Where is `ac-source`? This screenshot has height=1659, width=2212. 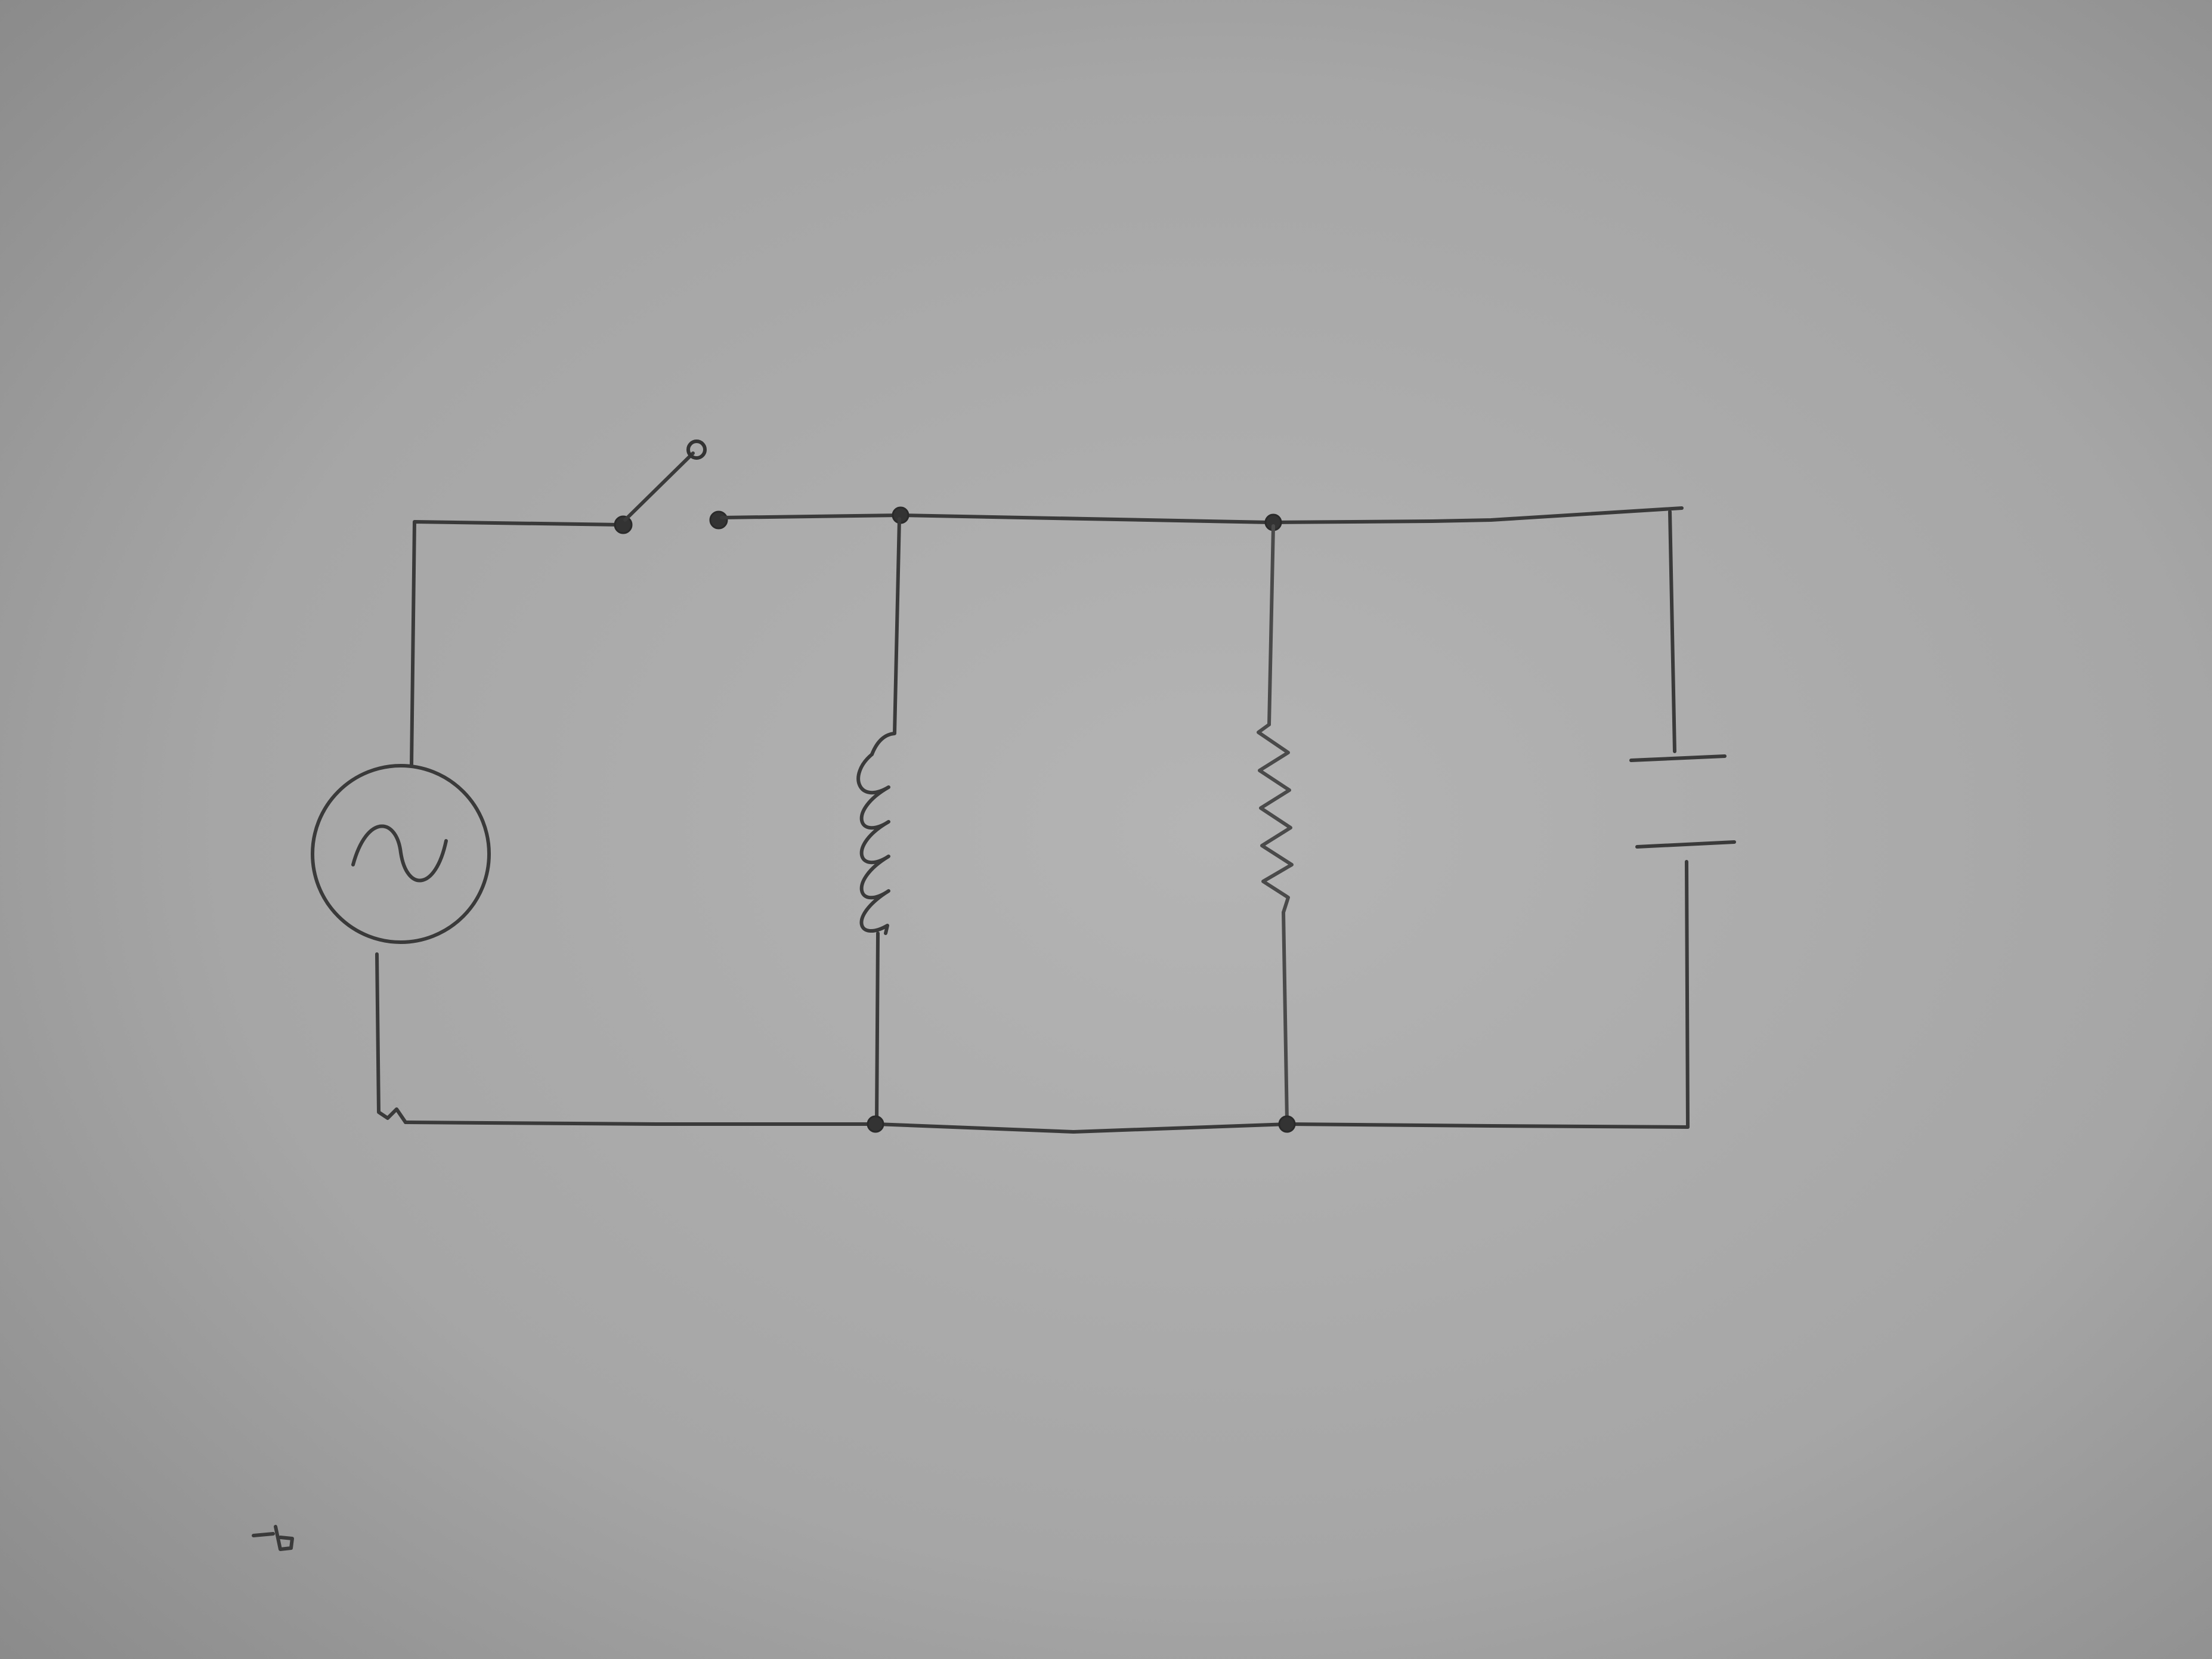 ac-source is located at coordinates (401, 854).